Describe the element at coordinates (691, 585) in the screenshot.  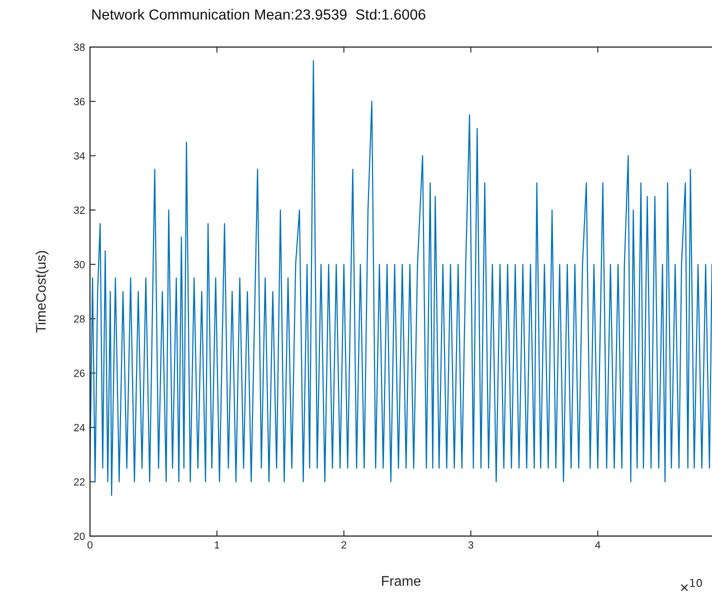
I see `text: ×$^{10}$` at that location.